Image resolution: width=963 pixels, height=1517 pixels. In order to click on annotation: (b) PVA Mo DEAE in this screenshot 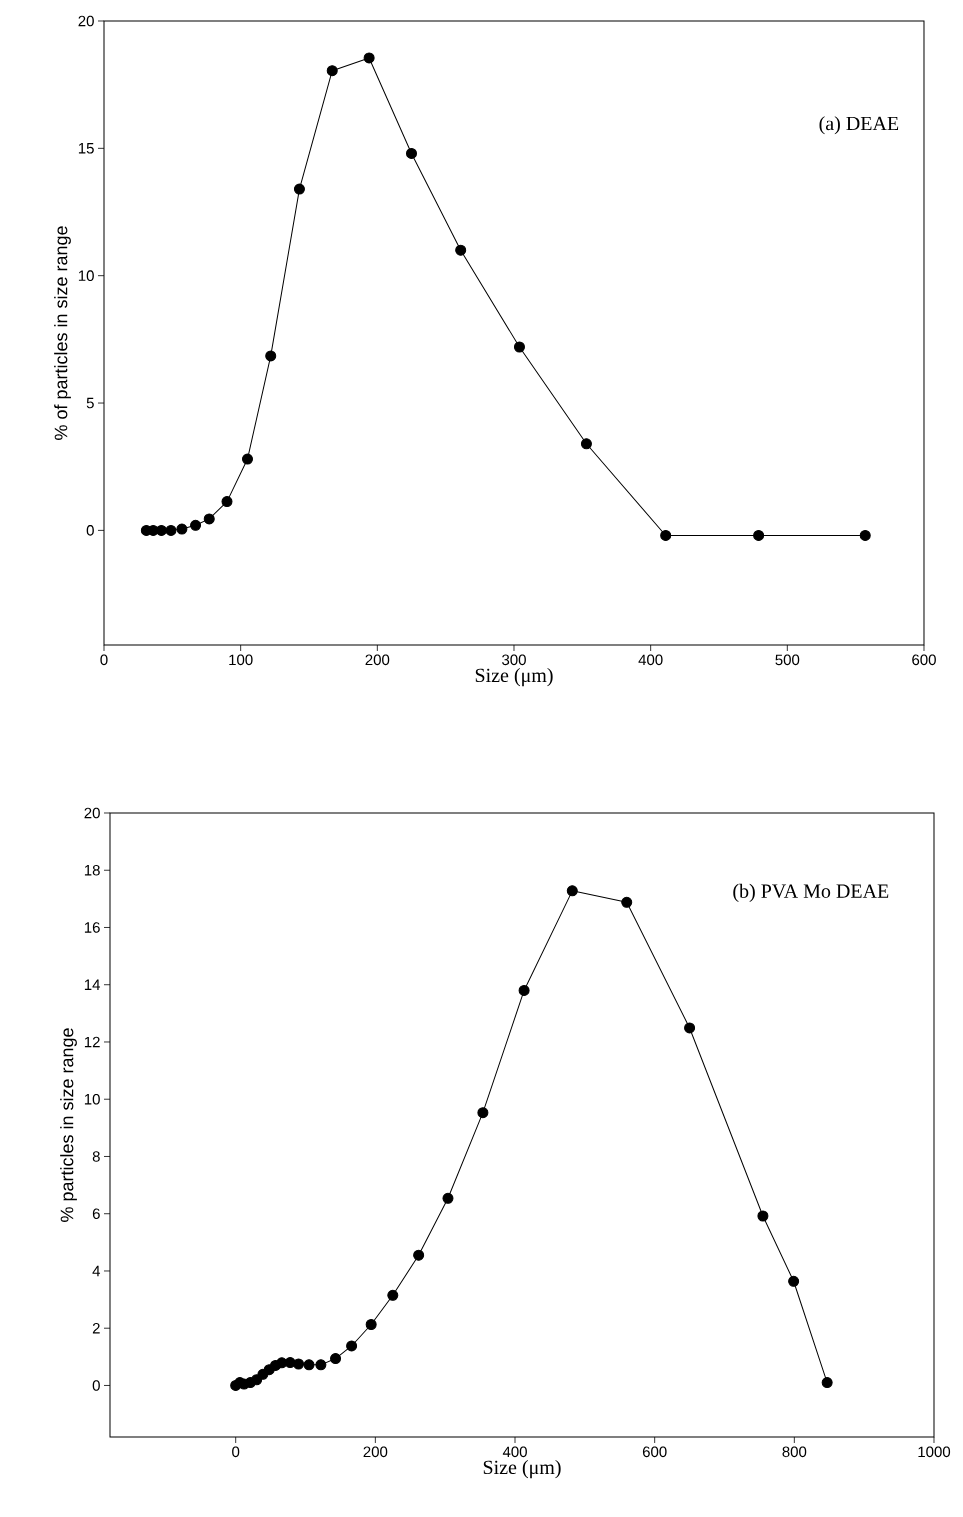, I will do `click(811, 892)`.